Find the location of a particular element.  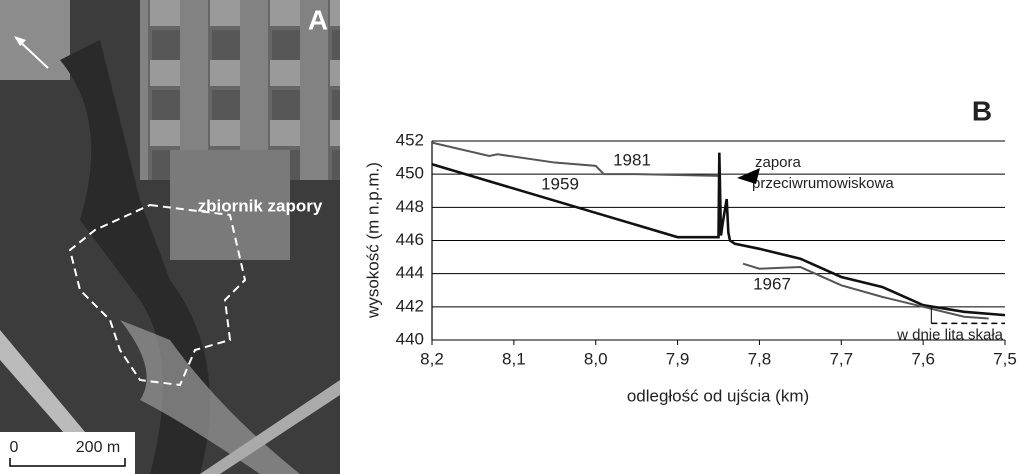

panel-label: A is located at coordinates (318, 19).